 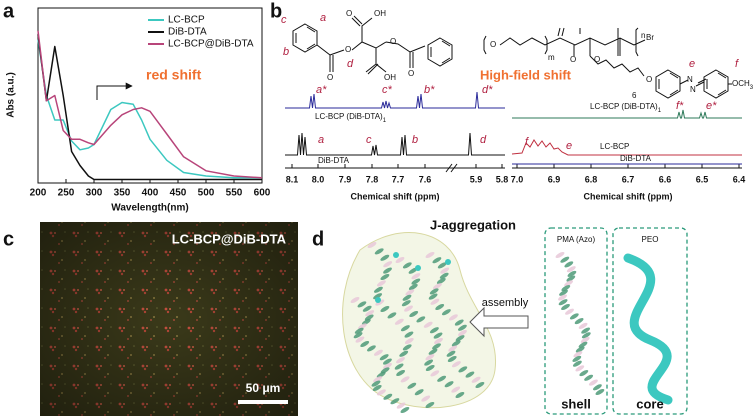 I want to click on peak-label: f, so click(x=527, y=142).